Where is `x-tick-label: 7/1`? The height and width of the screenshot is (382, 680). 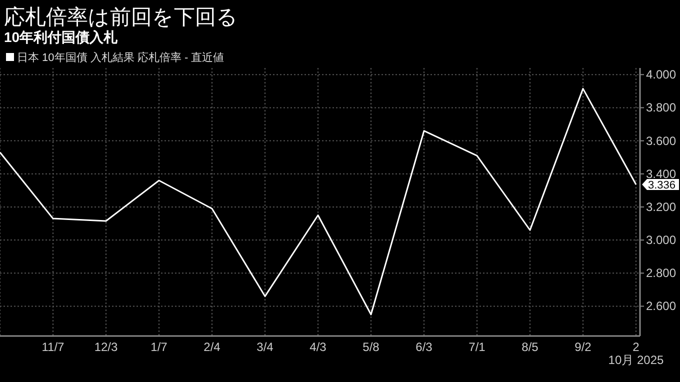 x-tick-label: 7/1 is located at coordinates (477, 347).